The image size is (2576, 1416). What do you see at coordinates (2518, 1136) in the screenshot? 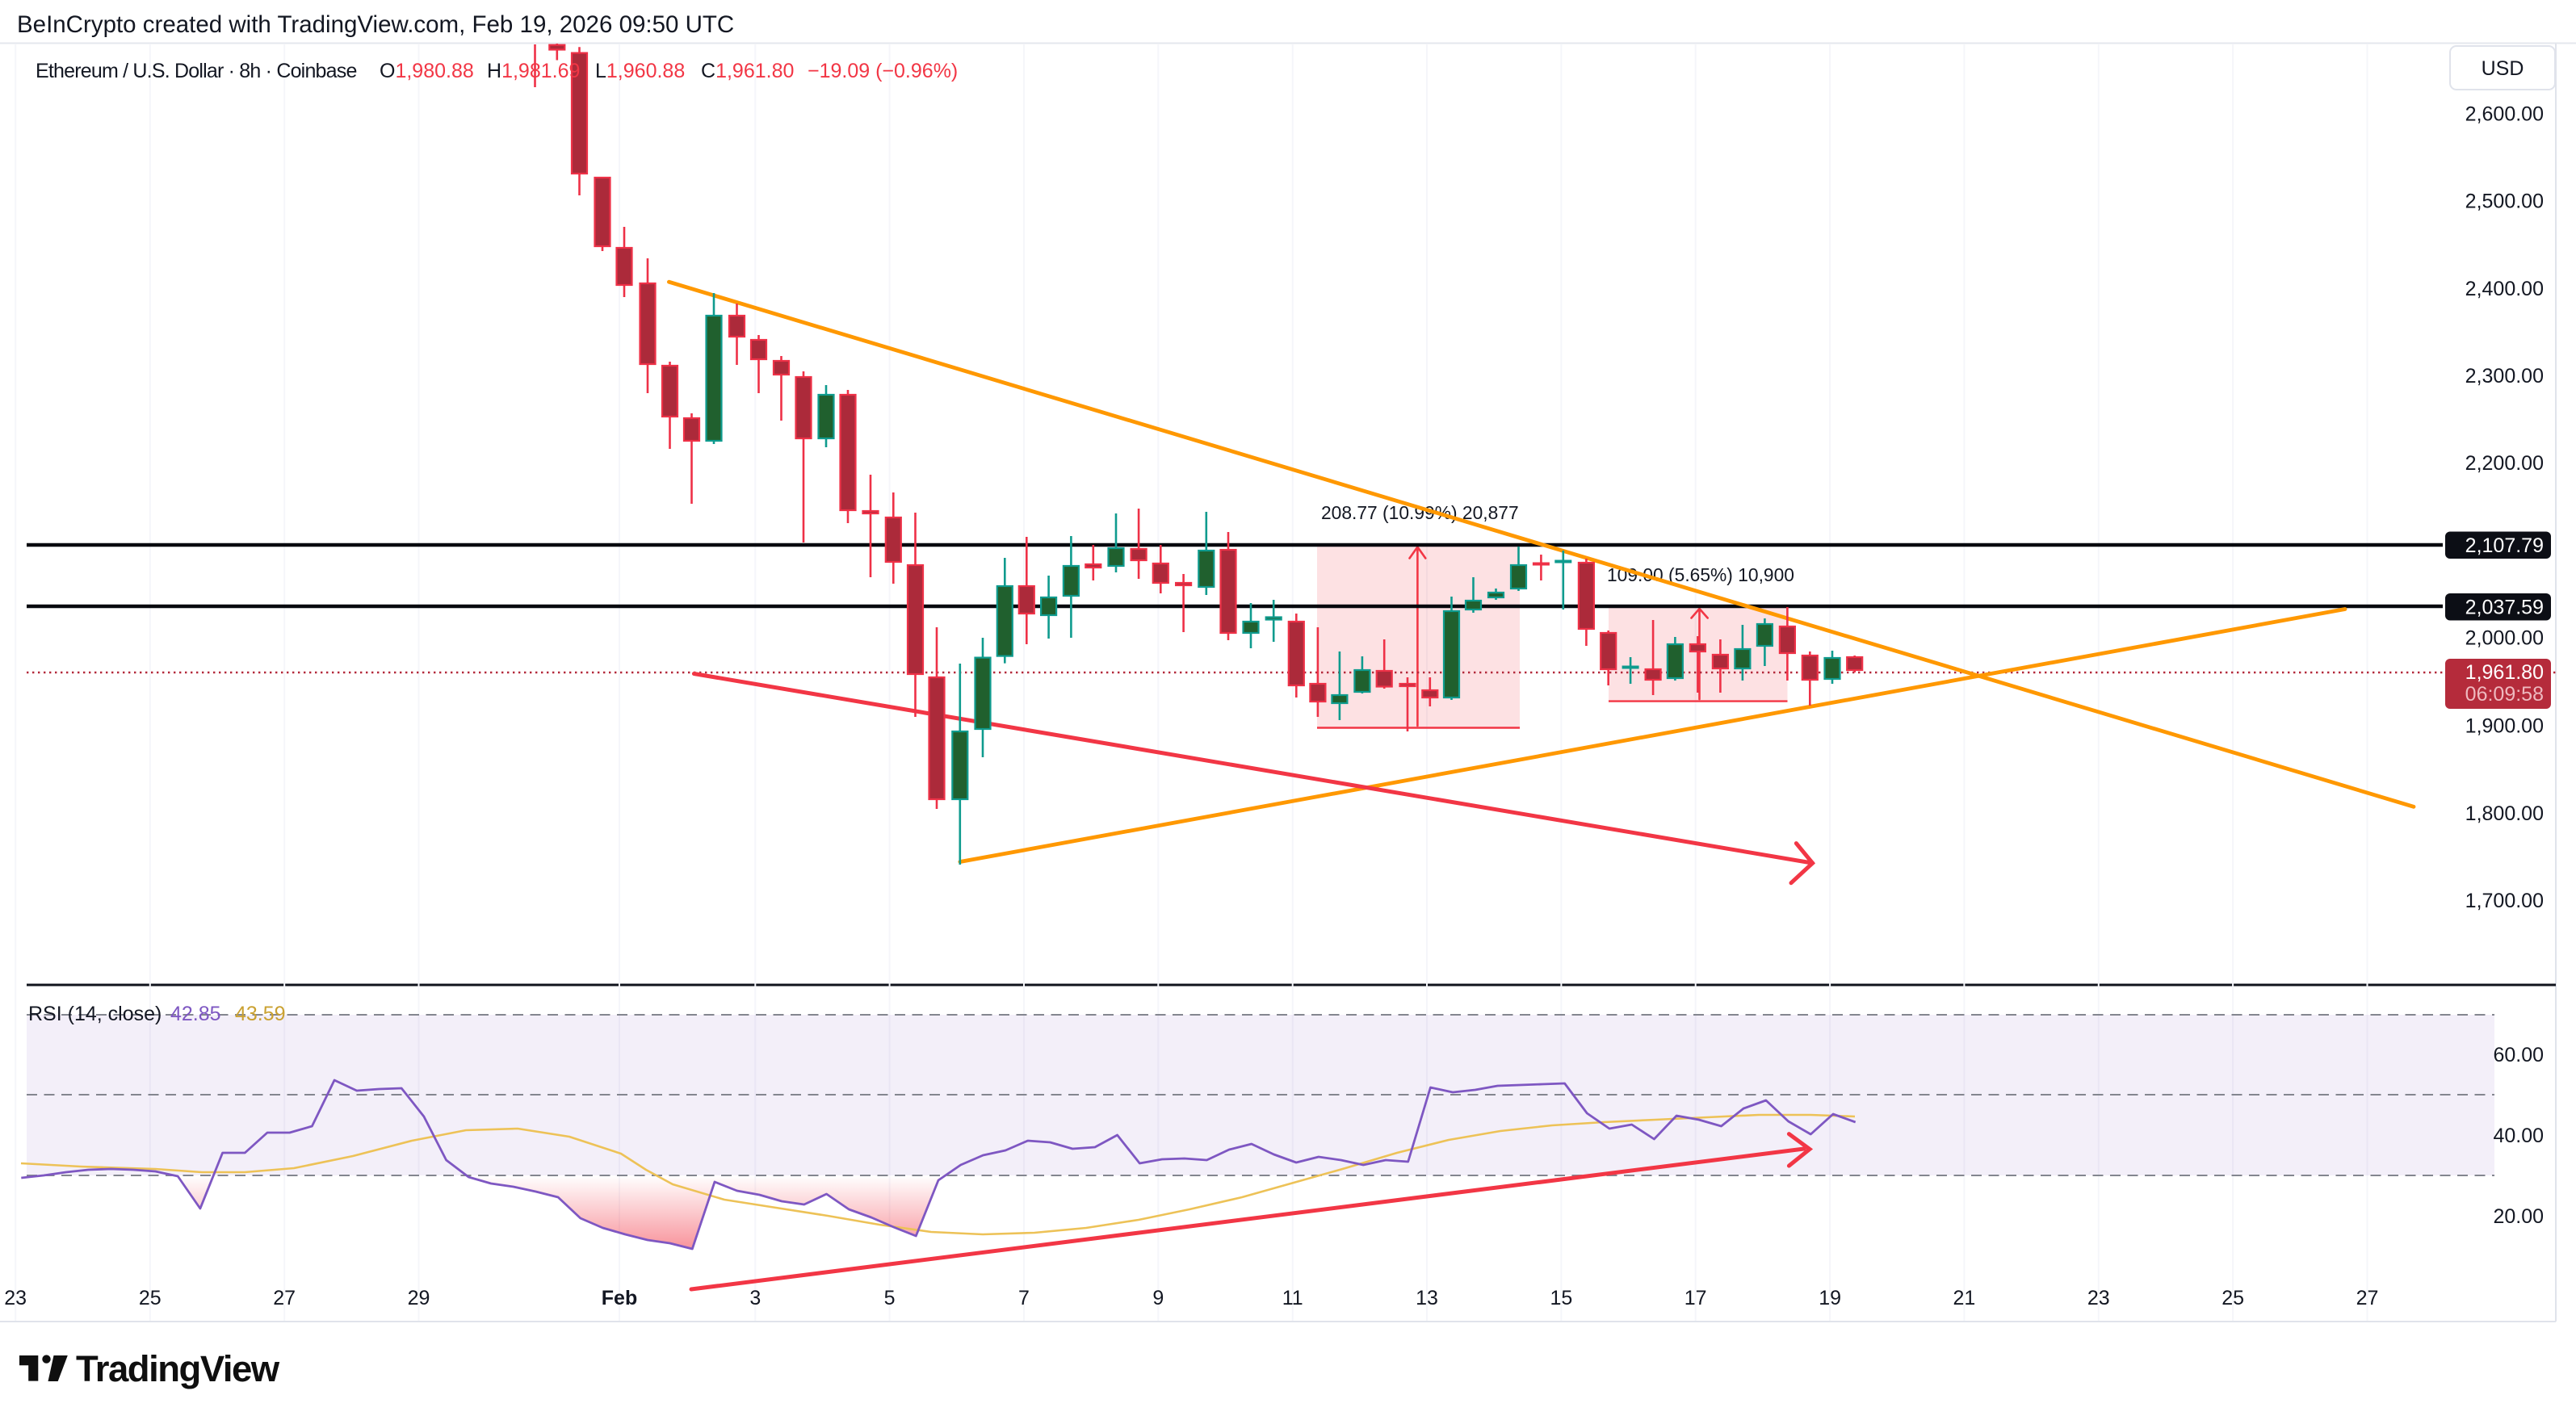
I see `svg-text: 40.00` at bounding box center [2518, 1136].